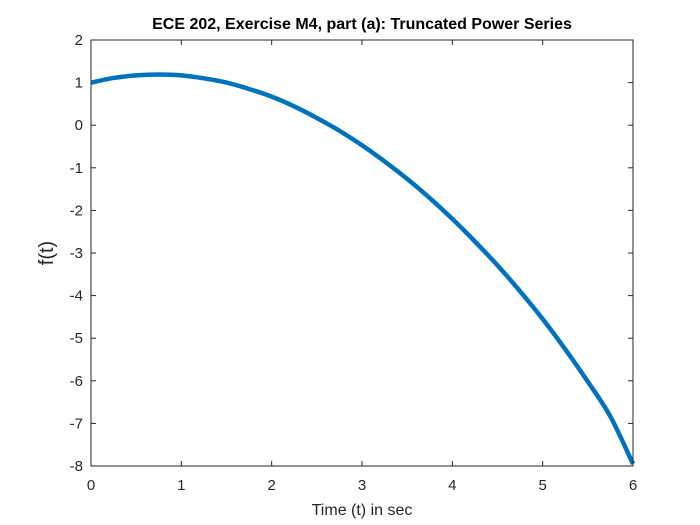  Describe the element at coordinates (362, 485) in the screenshot. I see `x-tick-label: 3` at that location.